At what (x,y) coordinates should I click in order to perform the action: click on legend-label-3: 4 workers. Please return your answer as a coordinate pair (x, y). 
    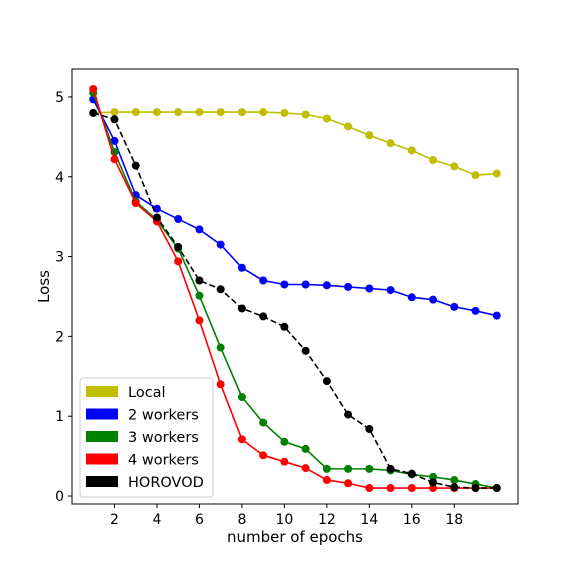
    Looking at the image, I should click on (163, 461).